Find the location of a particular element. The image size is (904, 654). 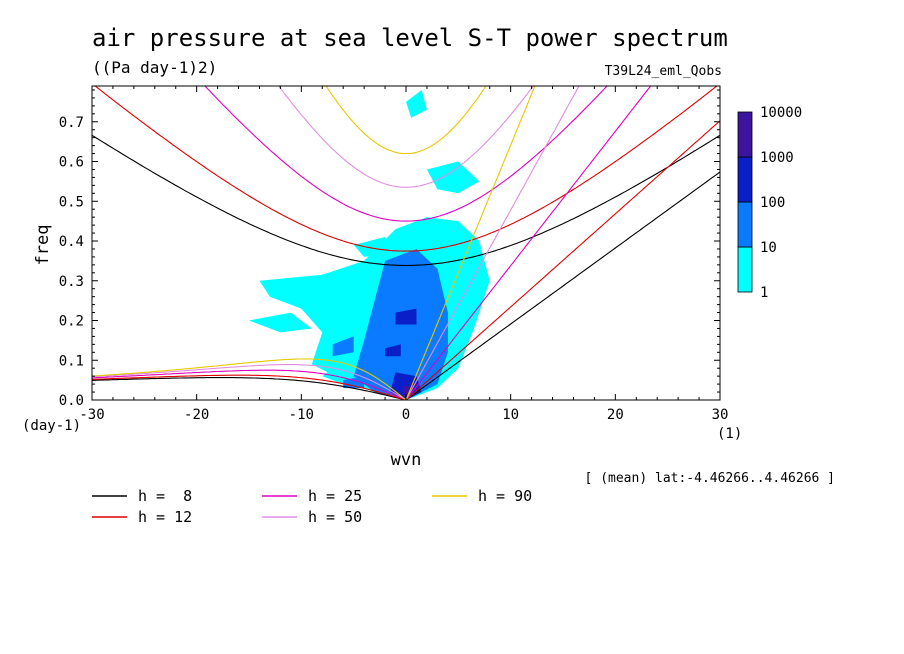

colorbar-label: 1 is located at coordinates (764, 293).